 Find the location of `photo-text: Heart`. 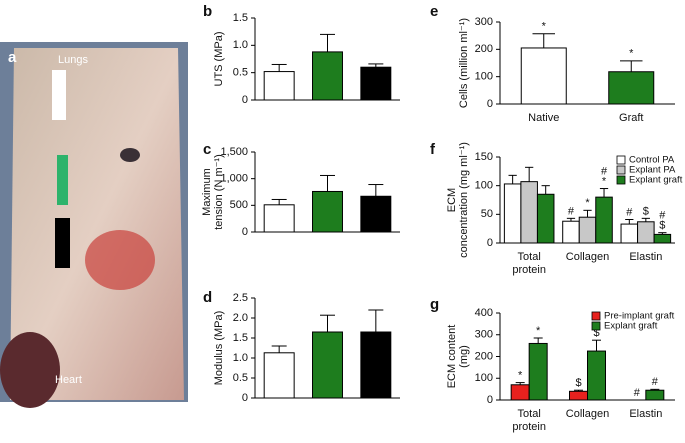

photo-text: Heart is located at coordinates (68, 380).